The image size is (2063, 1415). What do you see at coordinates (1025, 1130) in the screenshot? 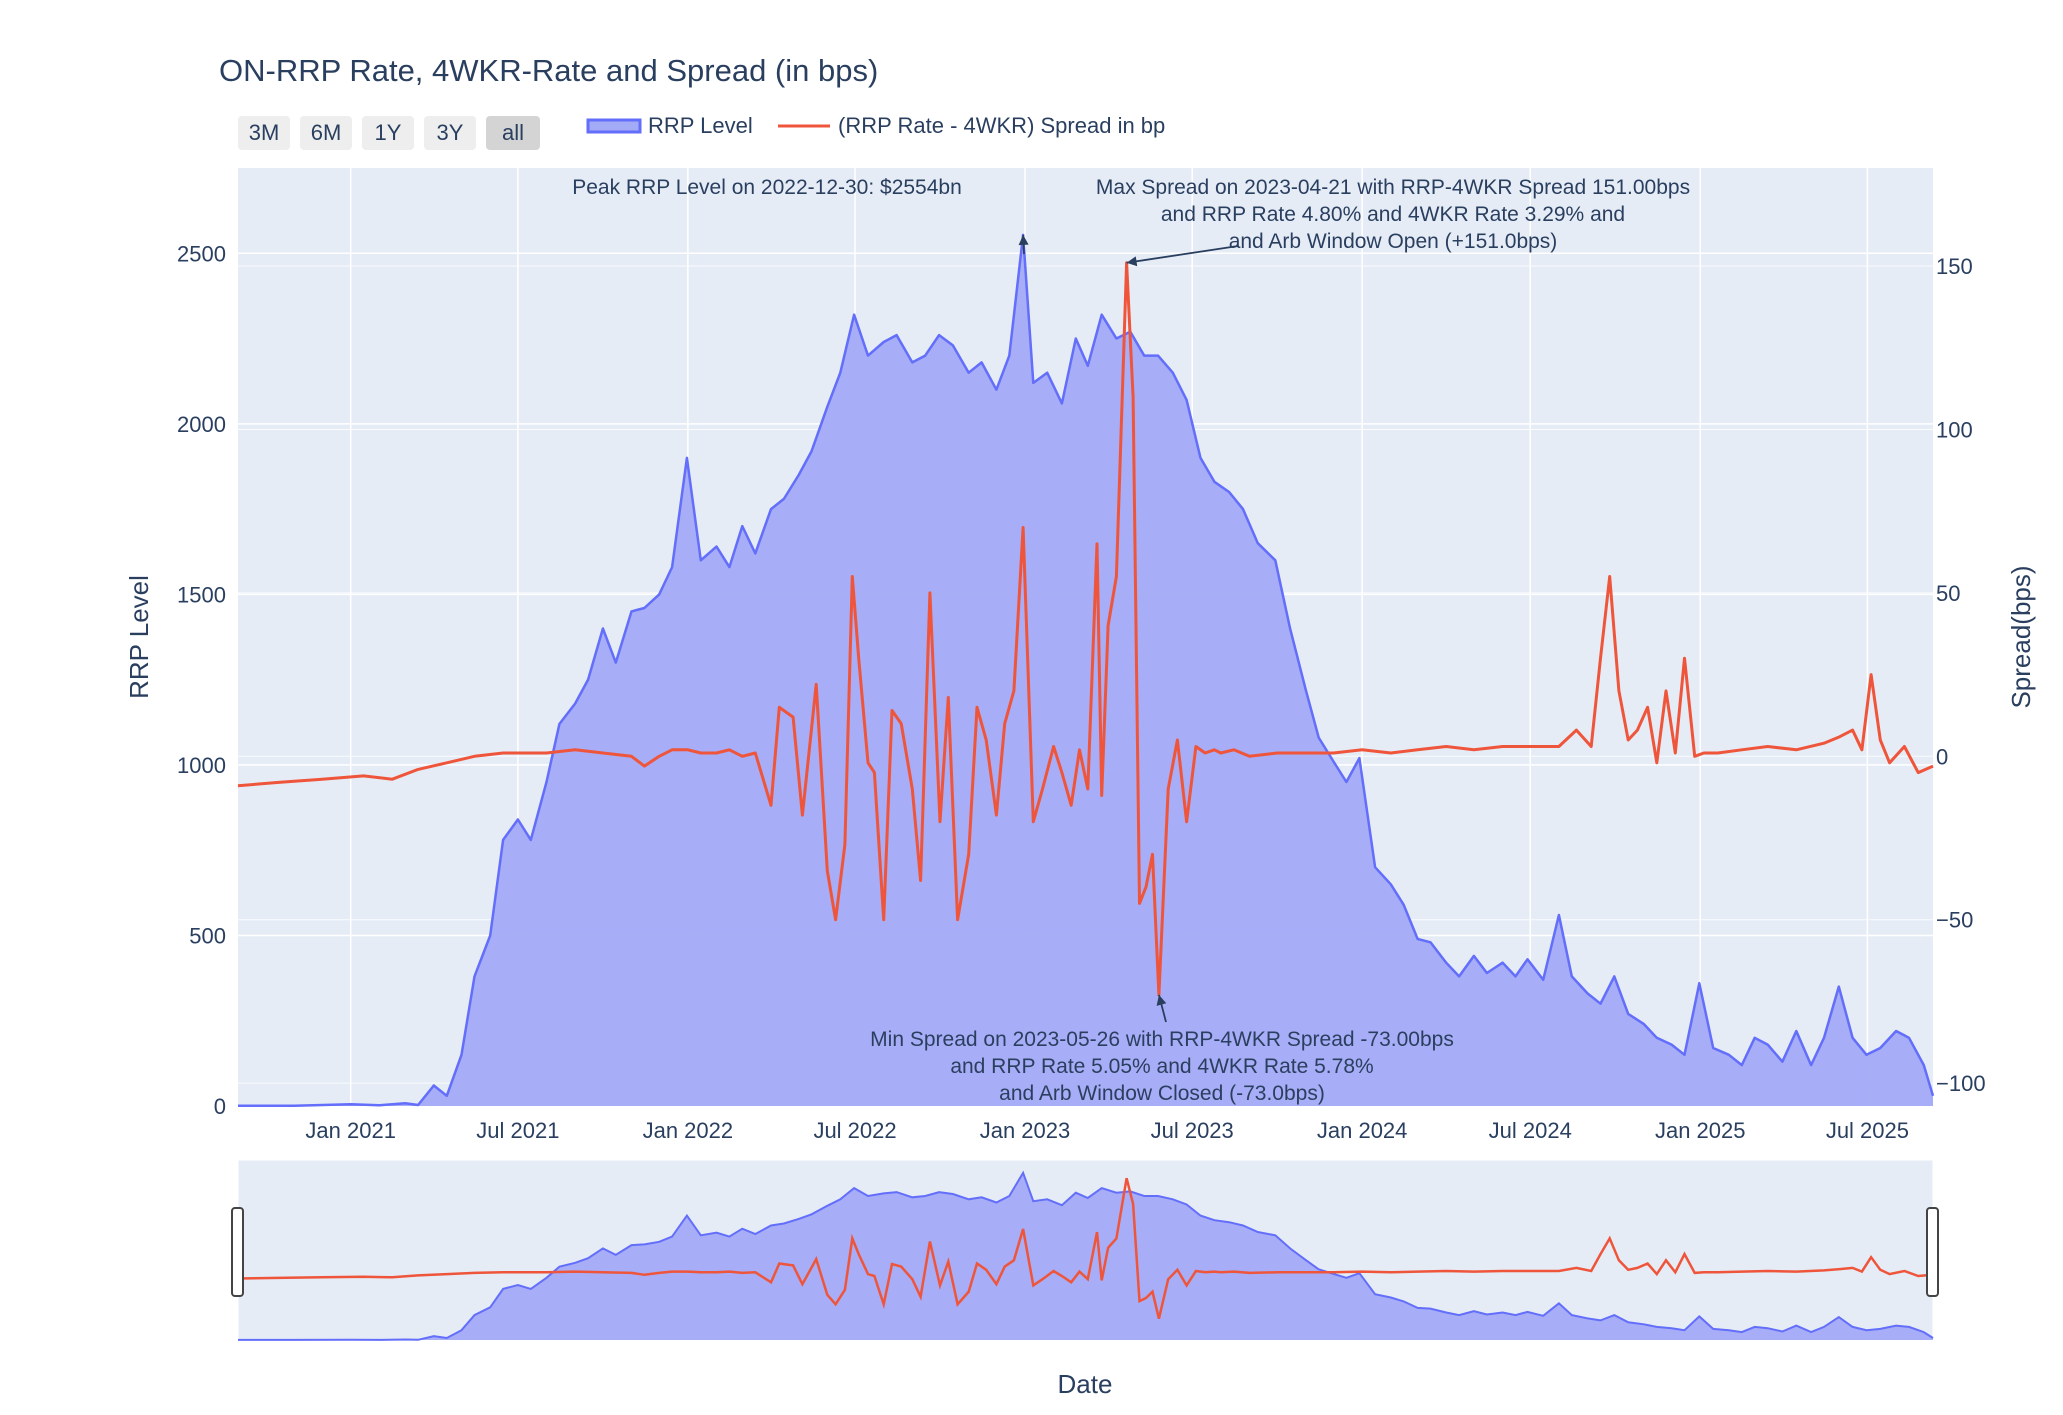
I see `x-tick-label: Jan 2023` at bounding box center [1025, 1130].